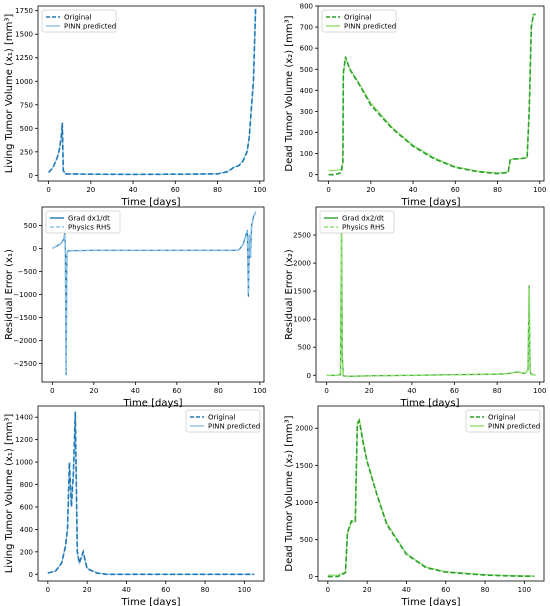 Image resolution: width=550 pixels, height=606 pixels. I want to click on residual-x2-xtick-label: 100, so click(539, 391).